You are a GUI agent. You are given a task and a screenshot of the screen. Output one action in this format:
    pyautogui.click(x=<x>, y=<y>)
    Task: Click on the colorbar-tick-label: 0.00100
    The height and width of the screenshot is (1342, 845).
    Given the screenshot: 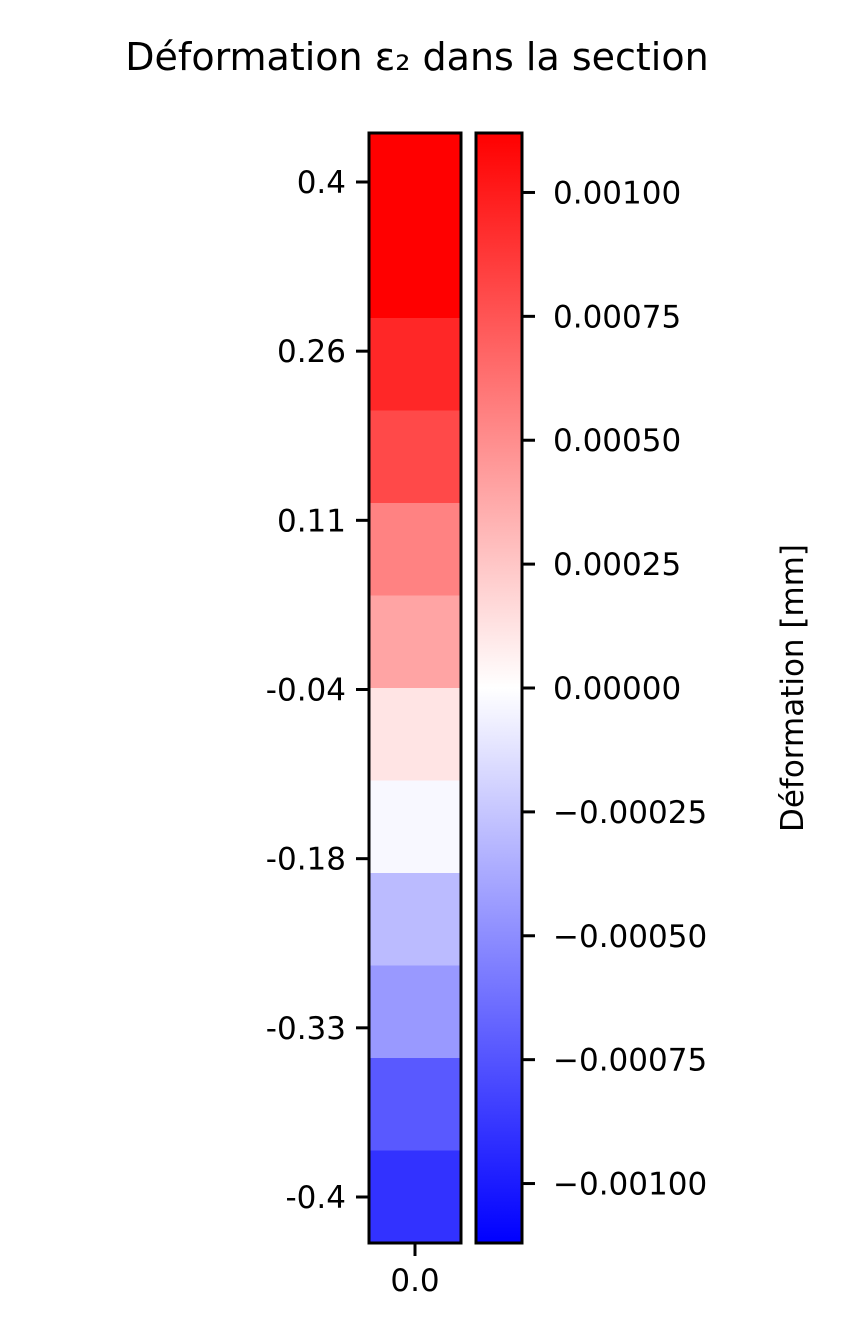 What is the action you would take?
    pyautogui.click(x=617, y=193)
    